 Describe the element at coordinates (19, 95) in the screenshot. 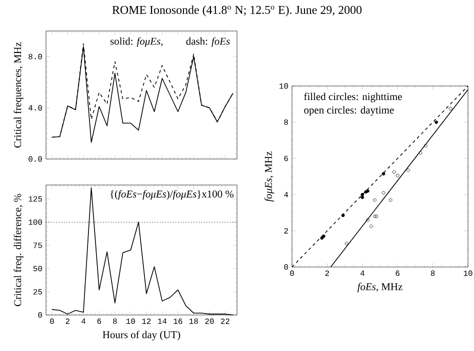

I see `y-axis-title: Critical frequences, MHz` at that location.